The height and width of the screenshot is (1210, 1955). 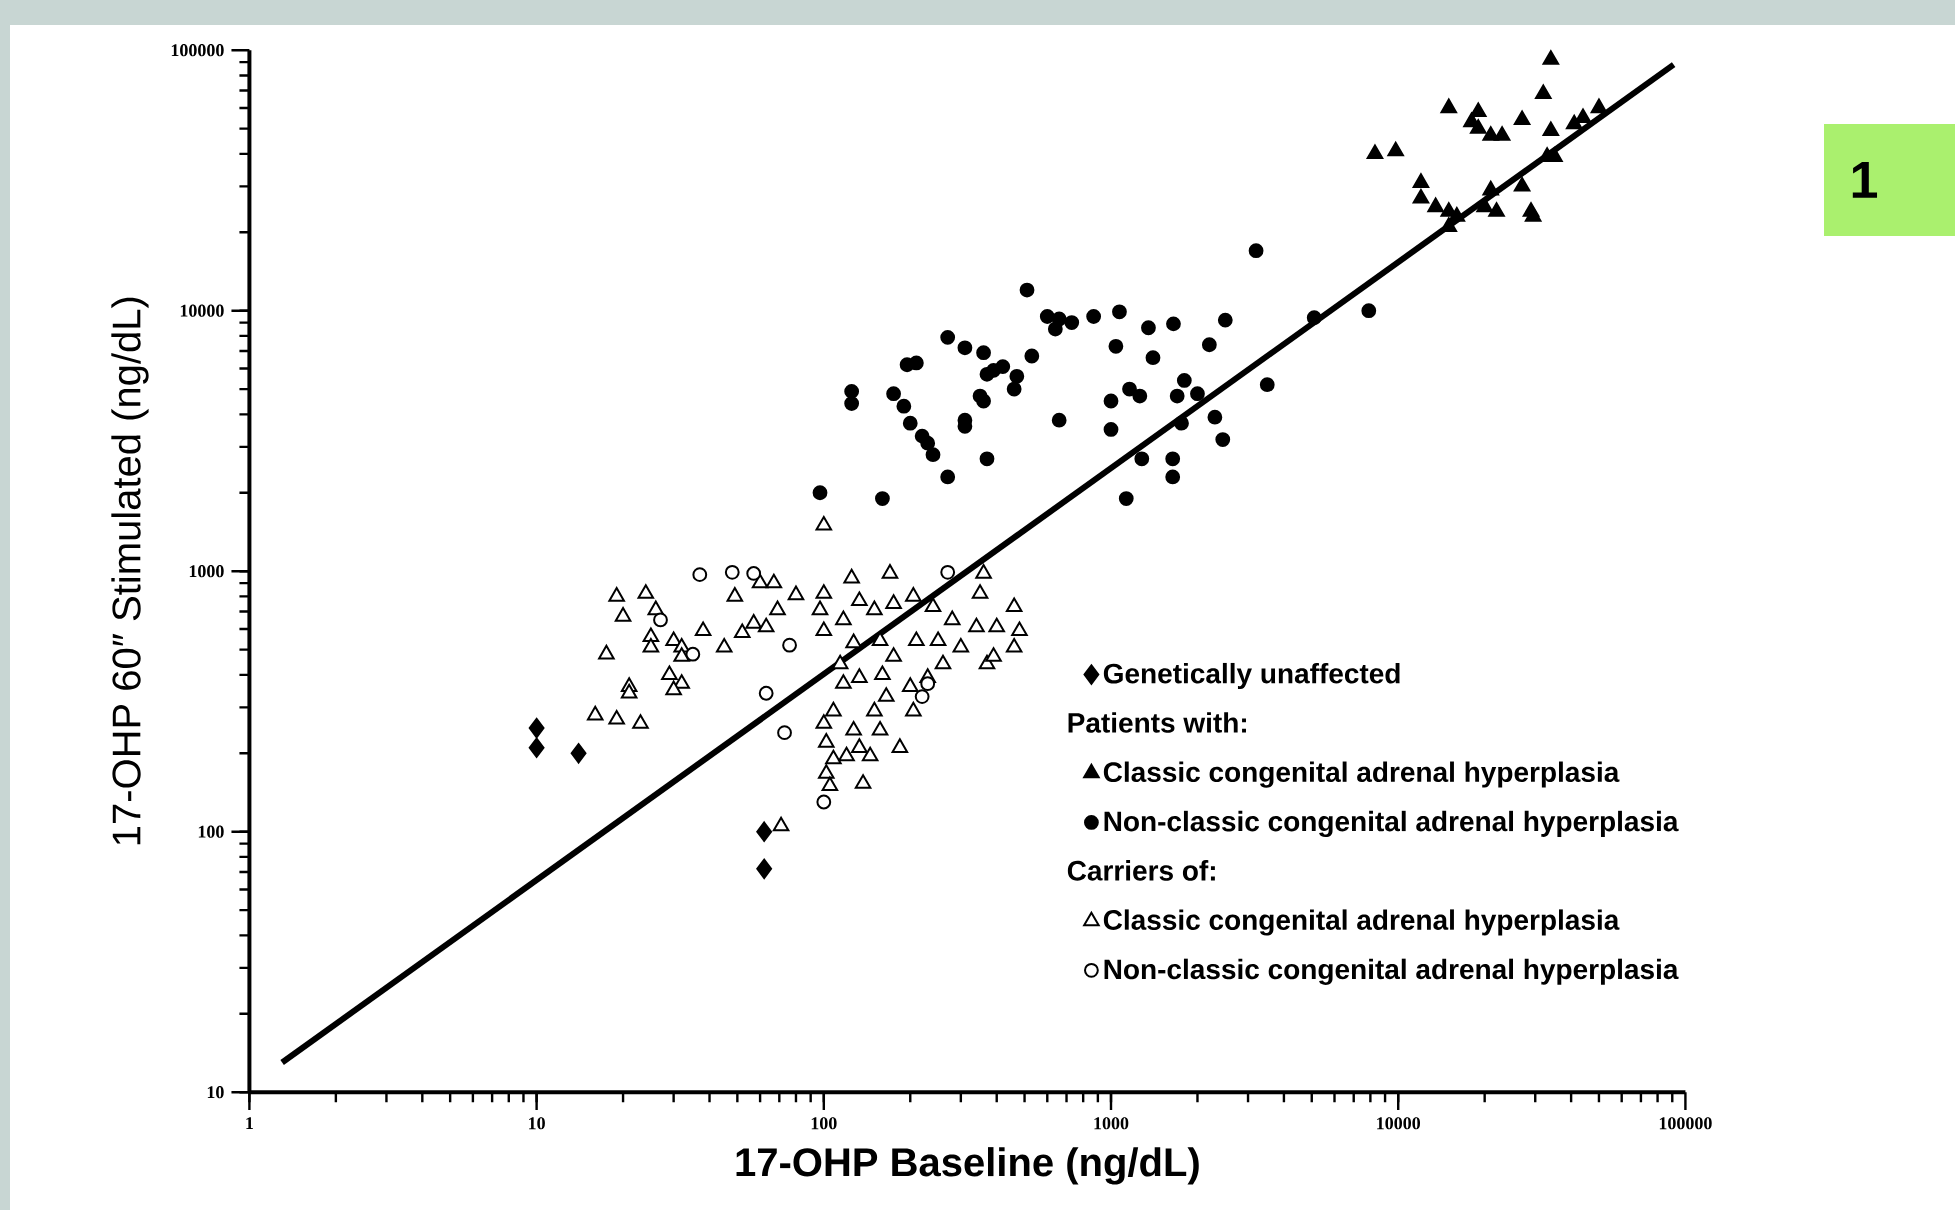 I want to click on y-tick-label: 100000, so click(x=197, y=50).